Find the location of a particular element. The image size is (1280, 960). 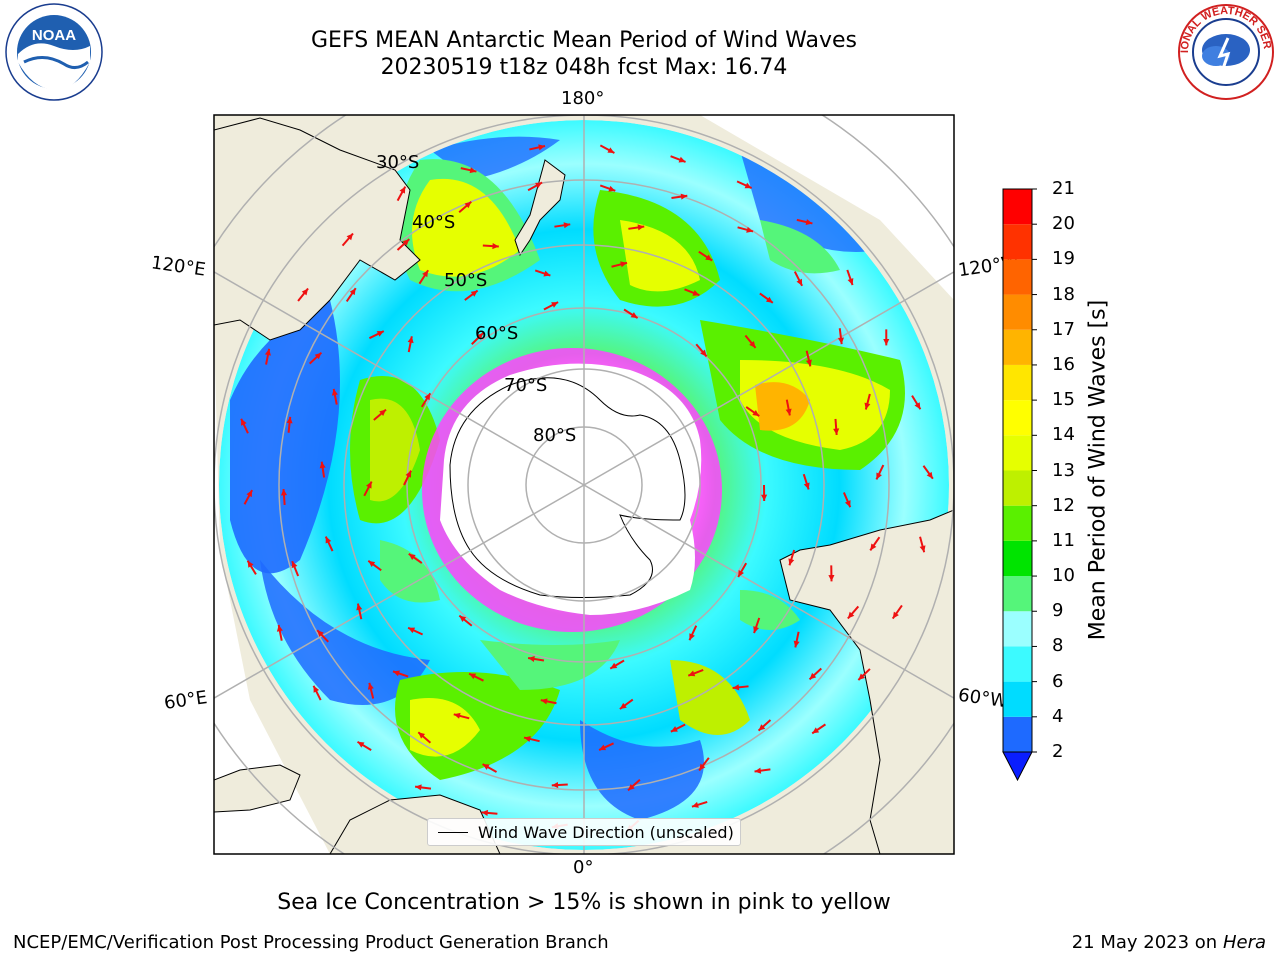

legend-line-sample is located at coordinates (453, 832).